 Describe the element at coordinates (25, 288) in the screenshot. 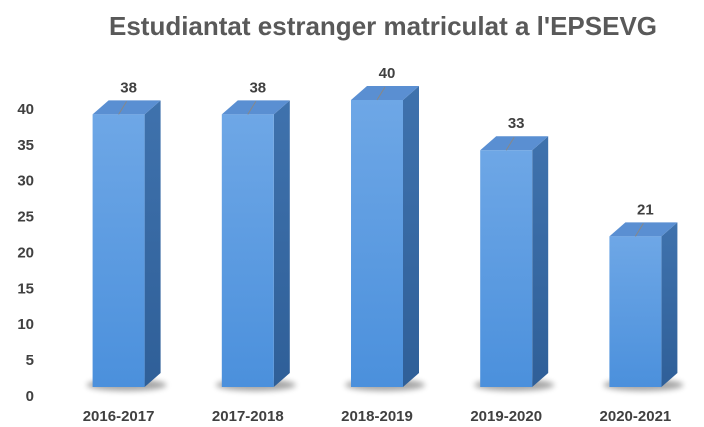

I see `y-tick-label: 15` at that location.